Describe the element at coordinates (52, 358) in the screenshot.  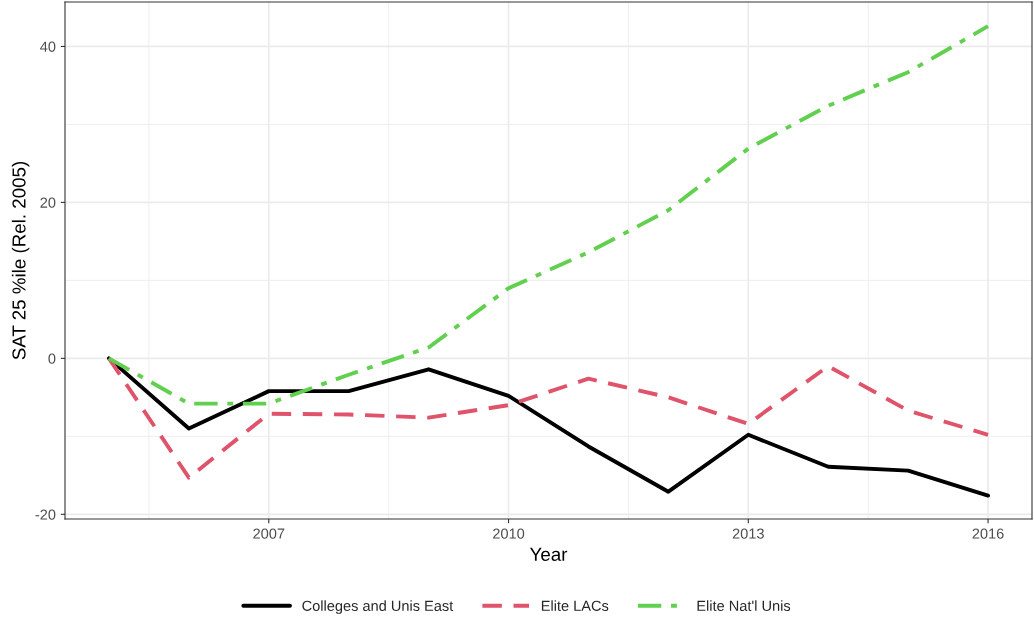
I see `y-tick-label: 0` at that location.